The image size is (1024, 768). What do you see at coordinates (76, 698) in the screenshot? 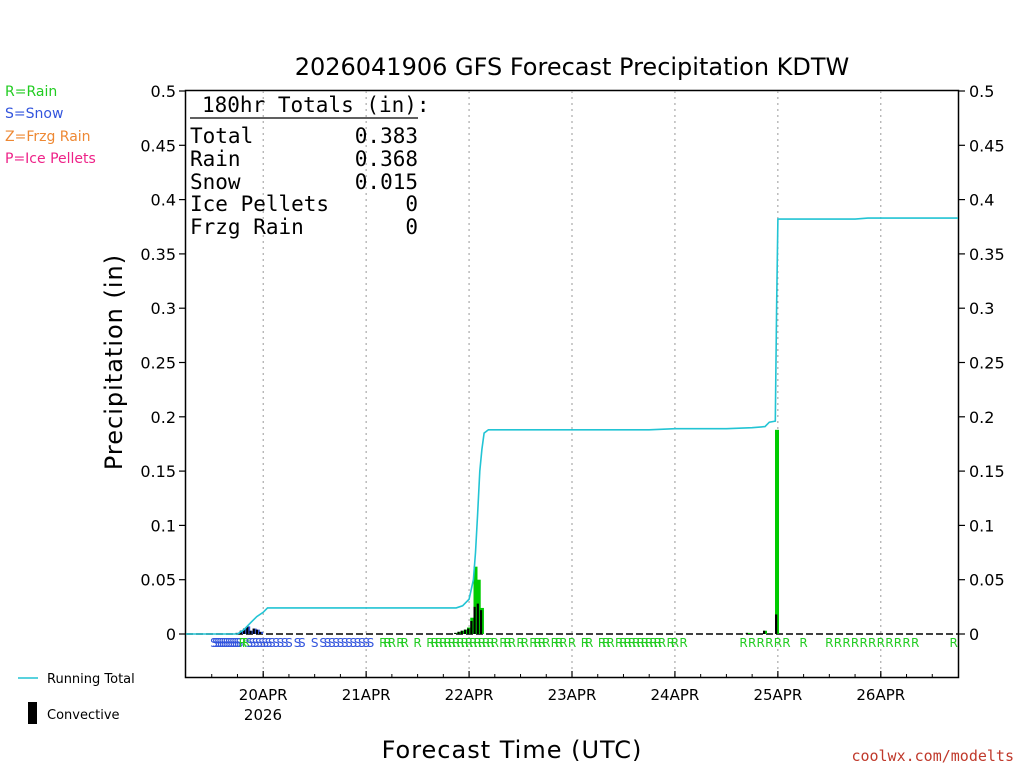
I see `series-legend: Running Total Convective` at bounding box center [76, 698].